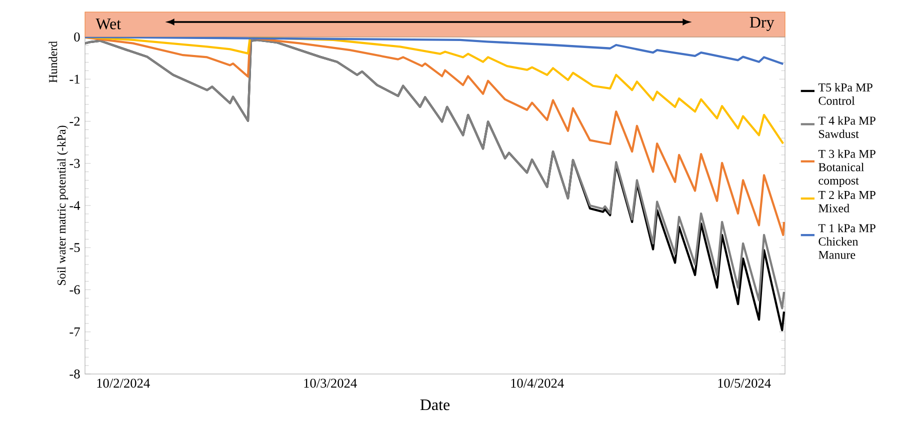  What do you see at coordinates (75, 247) in the screenshot?
I see `y-tick-label: -5` at bounding box center [75, 247].